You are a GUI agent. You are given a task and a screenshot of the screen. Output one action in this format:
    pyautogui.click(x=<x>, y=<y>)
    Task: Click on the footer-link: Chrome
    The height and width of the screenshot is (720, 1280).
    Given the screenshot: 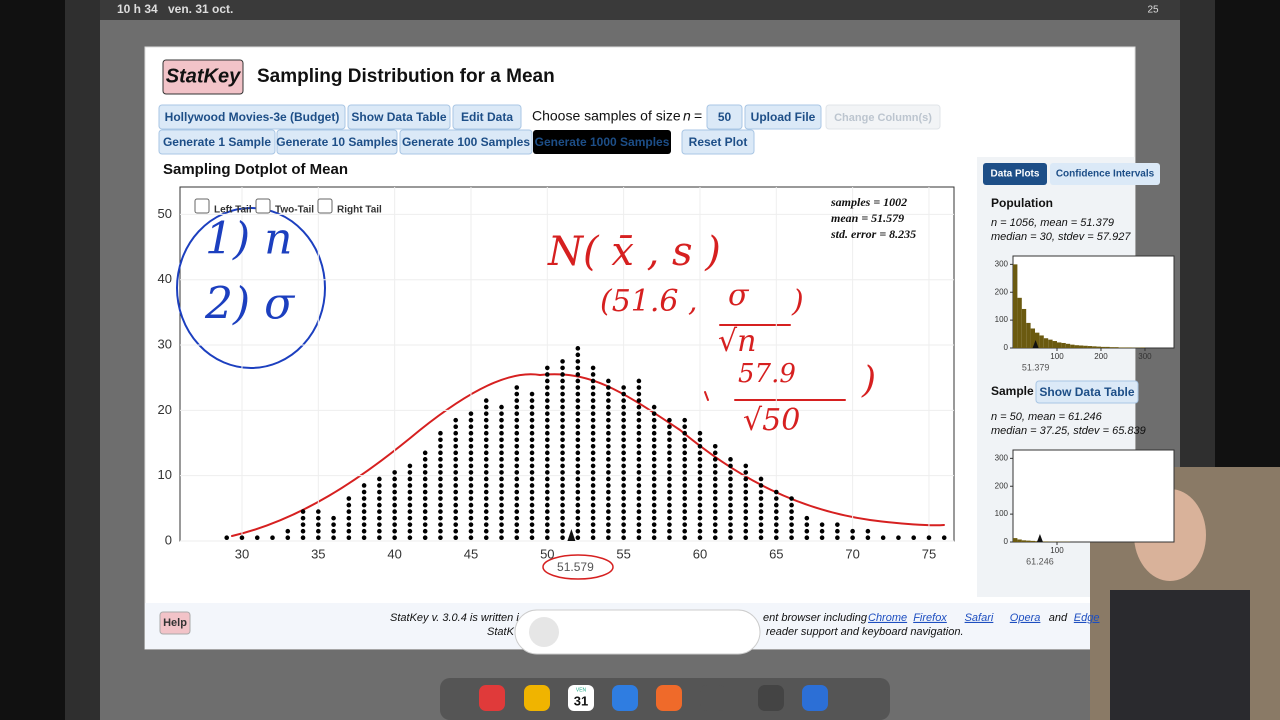 What is the action you would take?
    pyautogui.click(x=887, y=618)
    